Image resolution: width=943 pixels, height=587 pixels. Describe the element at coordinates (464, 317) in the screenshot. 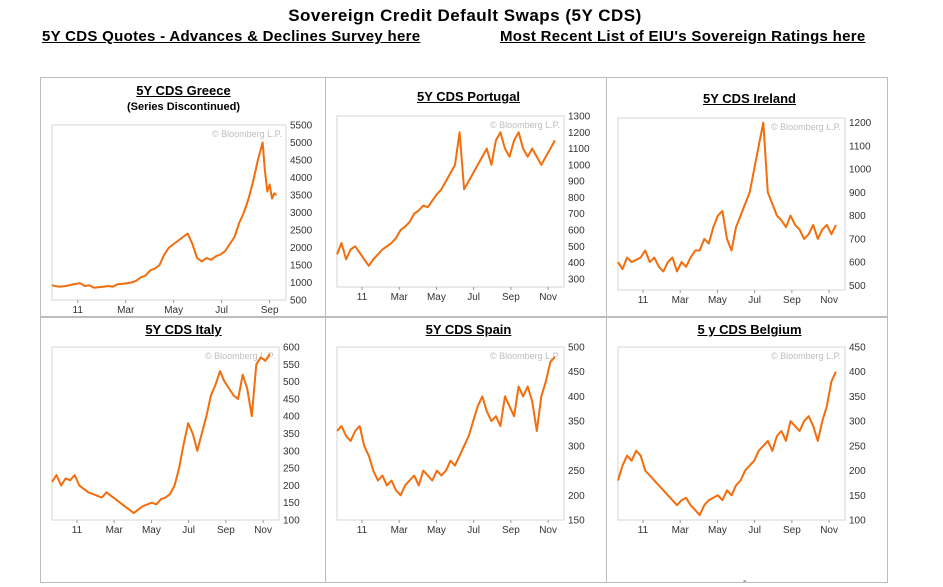

I see `grid-middle-border` at that location.